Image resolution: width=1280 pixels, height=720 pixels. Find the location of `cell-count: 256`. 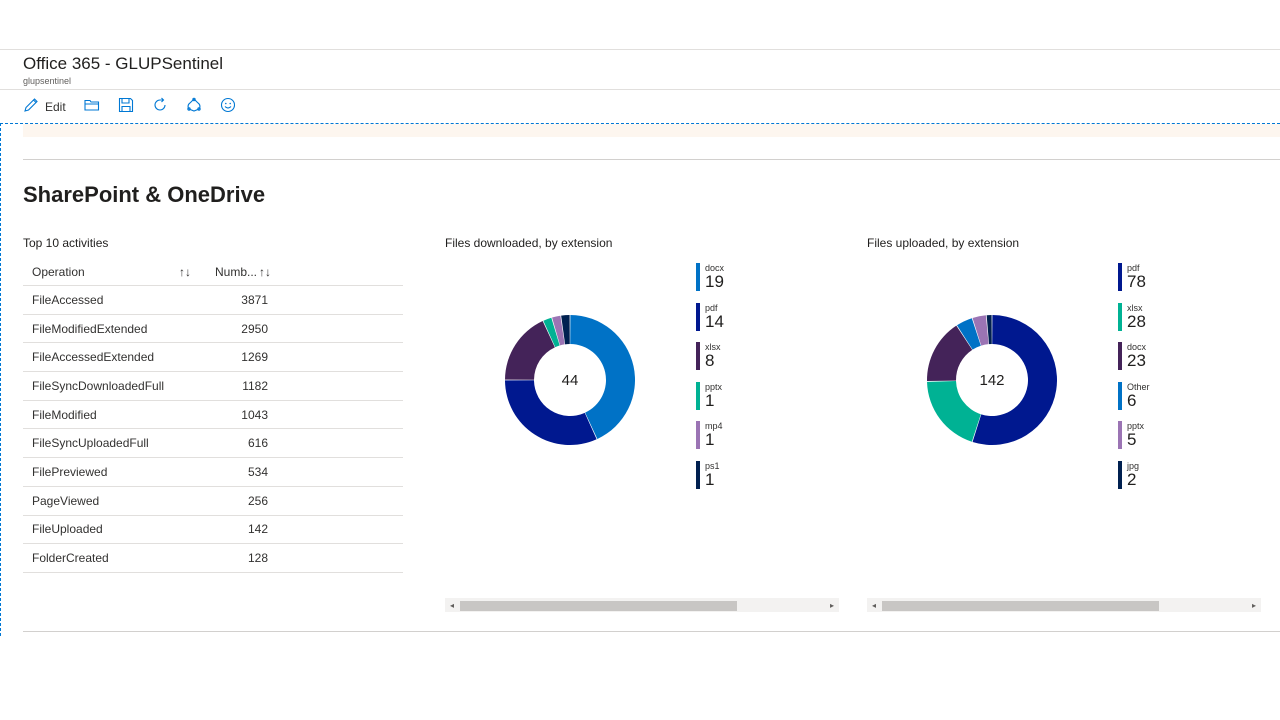

cell-count: 256 is located at coordinates (257, 500).